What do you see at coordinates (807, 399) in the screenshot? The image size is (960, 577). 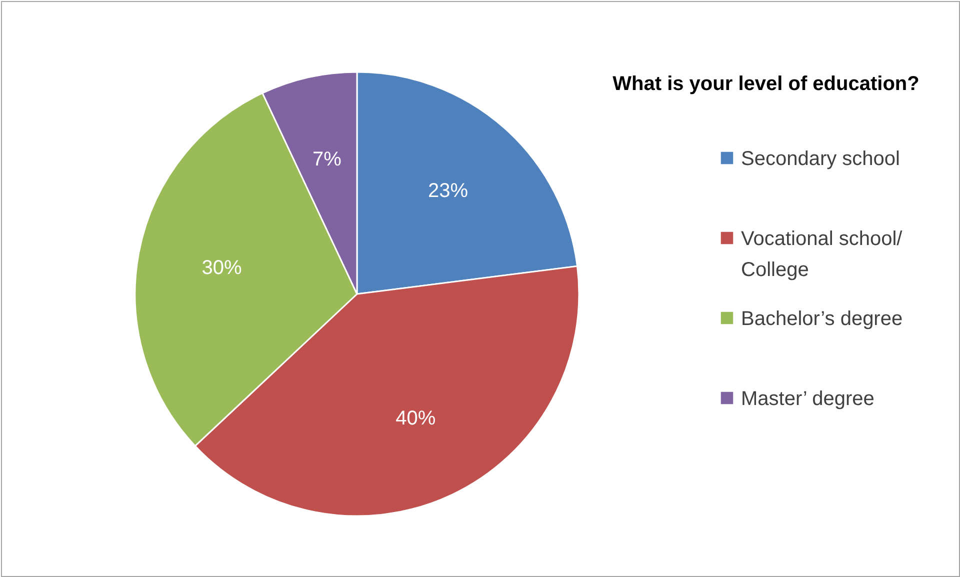 I see `legend-label: Master’ degree` at bounding box center [807, 399].